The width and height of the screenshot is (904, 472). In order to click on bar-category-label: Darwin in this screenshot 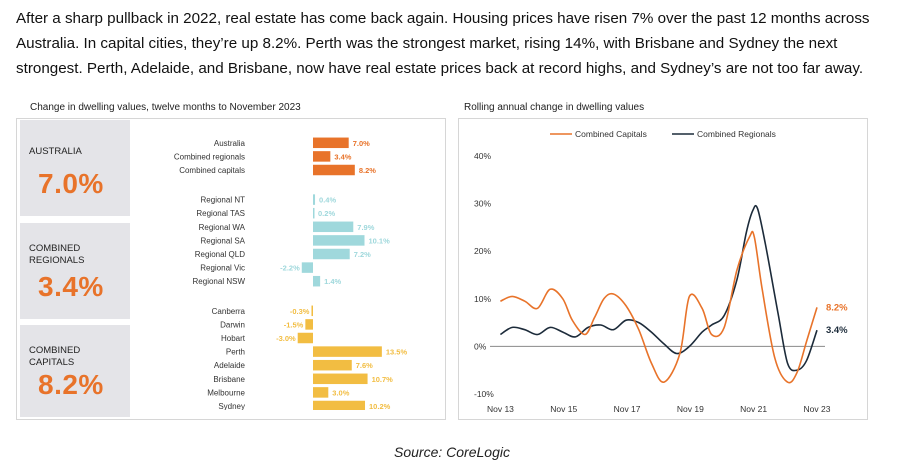, I will do `click(232, 324)`.